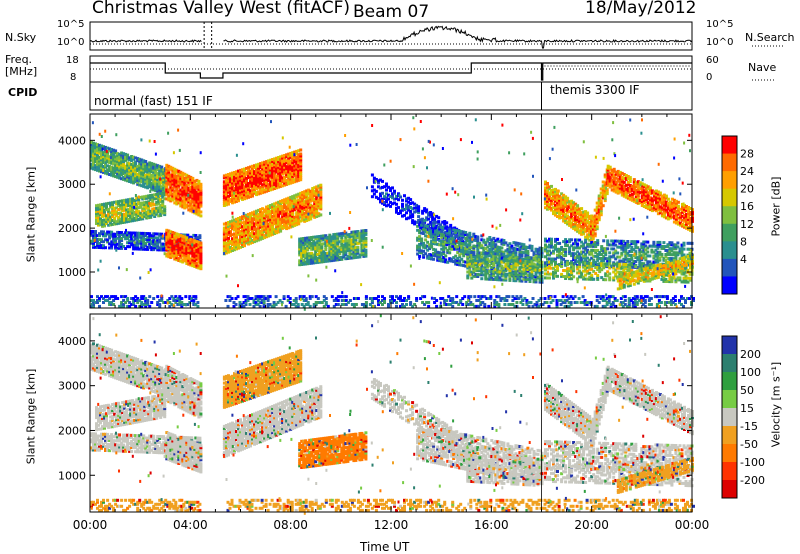 This screenshot has width=800, height=554. I want to click on velocity-xtick-label: 08:00, so click(290, 525).